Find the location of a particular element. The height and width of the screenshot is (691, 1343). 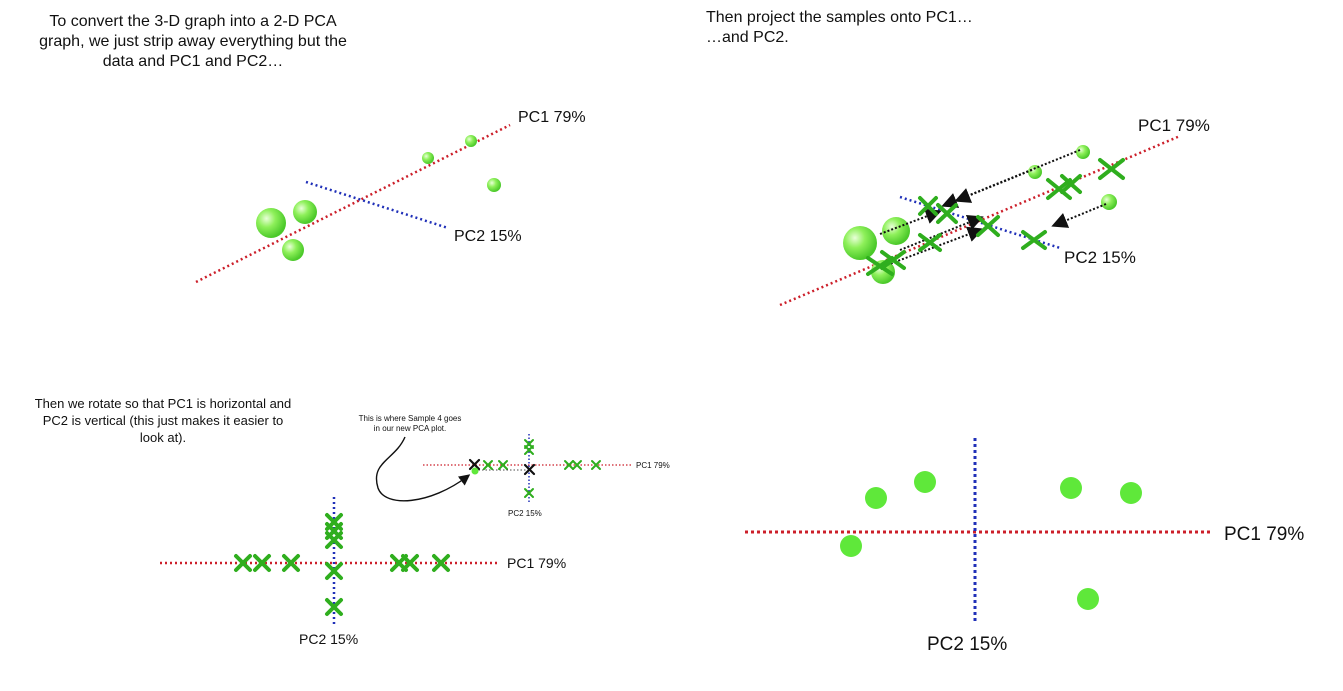

callout-line: in our new PCA plot. is located at coordinates (410, 428).